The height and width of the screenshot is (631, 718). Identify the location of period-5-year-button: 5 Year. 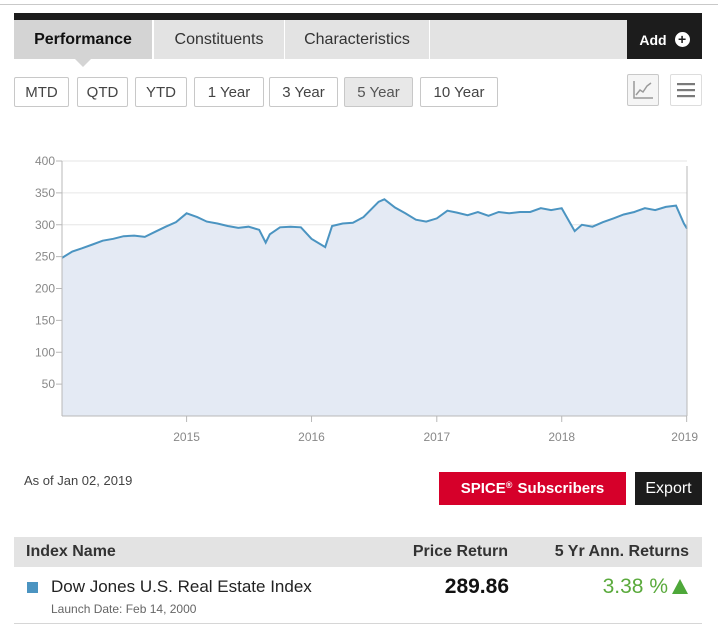
(378, 92).